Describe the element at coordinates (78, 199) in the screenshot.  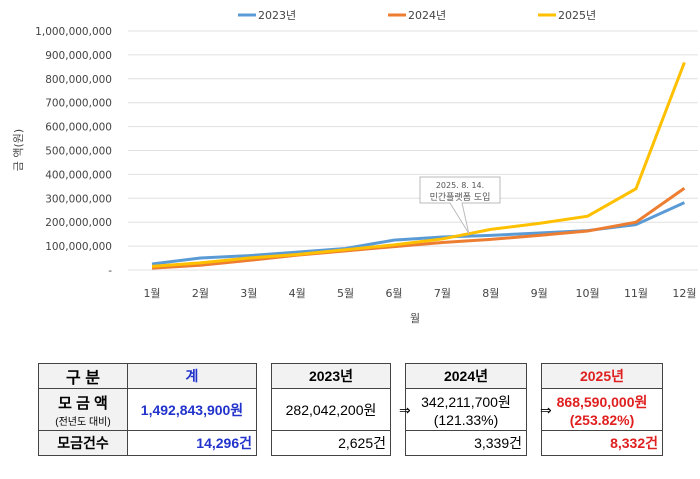
I see `y-tick-label: 300,000,000` at that location.